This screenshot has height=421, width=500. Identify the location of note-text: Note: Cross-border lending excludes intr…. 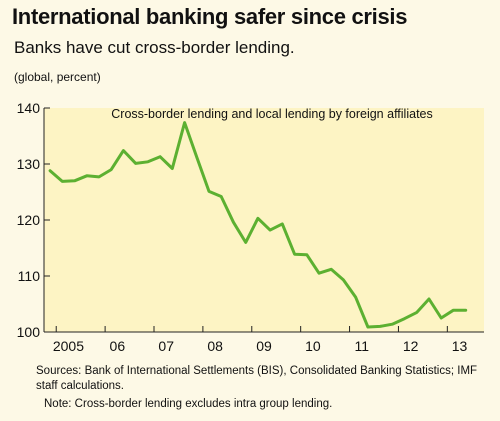
(188, 404).